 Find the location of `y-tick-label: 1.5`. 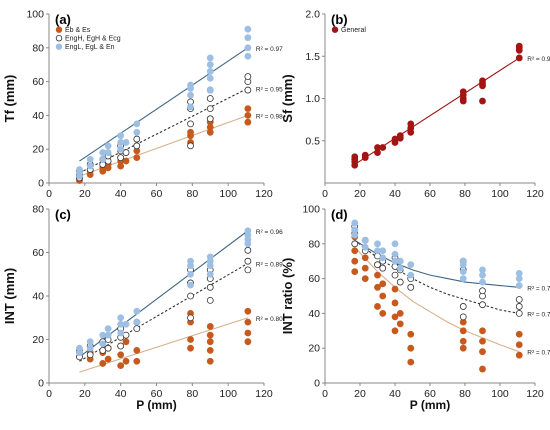

y-tick-label: 1.5 is located at coordinates (312, 57).